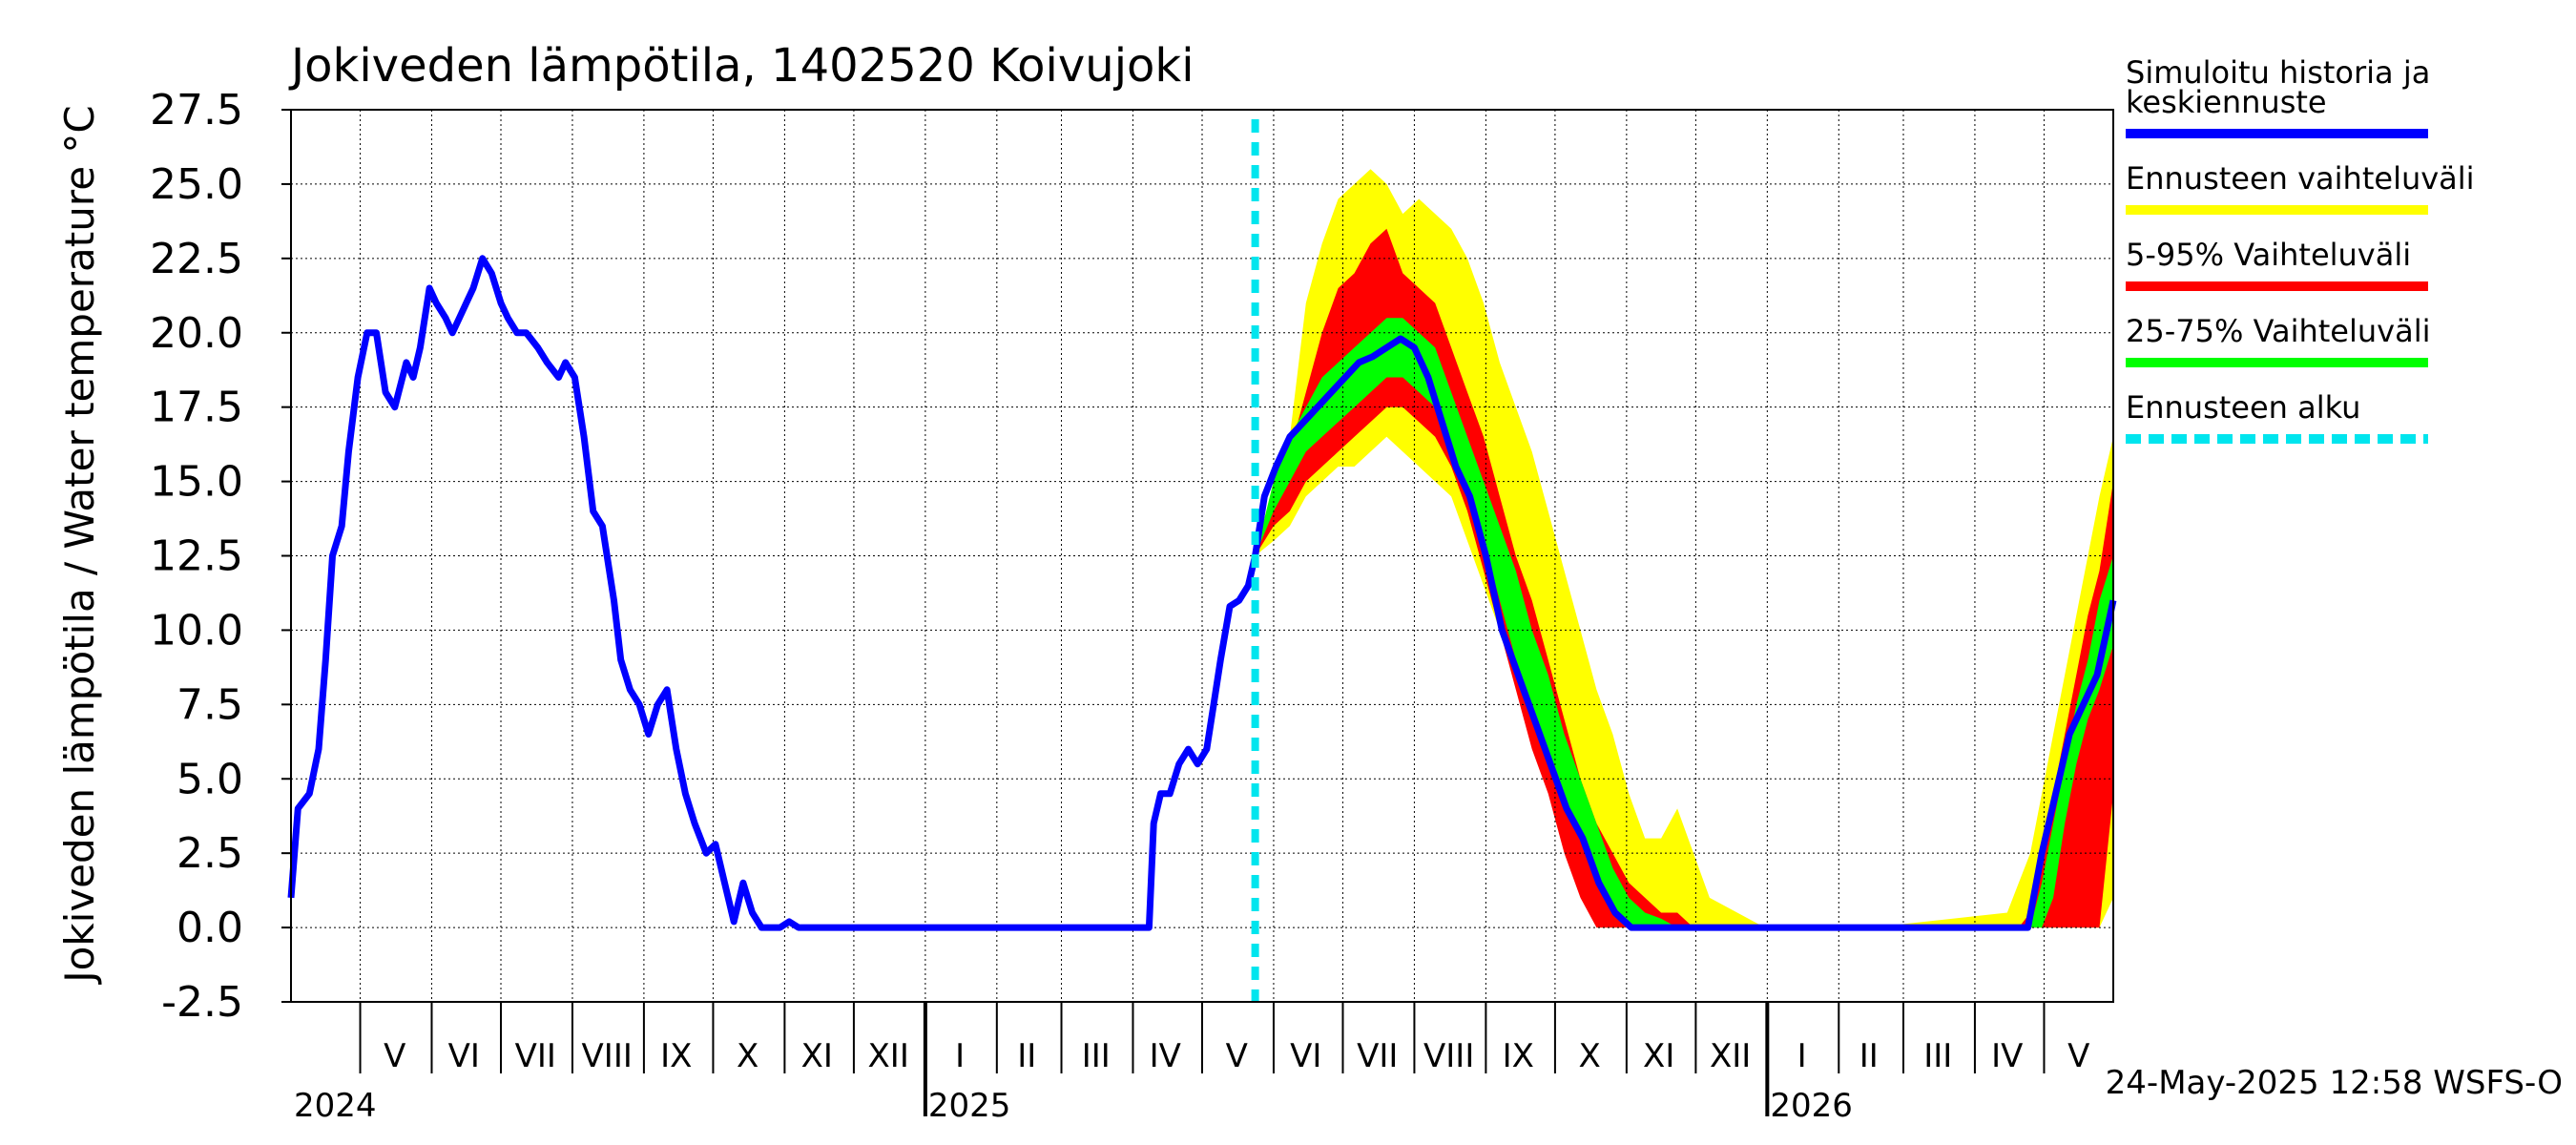 This screenshot has width=2576, height=1145. What do you see at coordinates (2334, 1083) in the screenshot?
I see `timestamp-footer: 24-May-2025 12:58 WSFS-O` at bounding box center [2334, 1083].